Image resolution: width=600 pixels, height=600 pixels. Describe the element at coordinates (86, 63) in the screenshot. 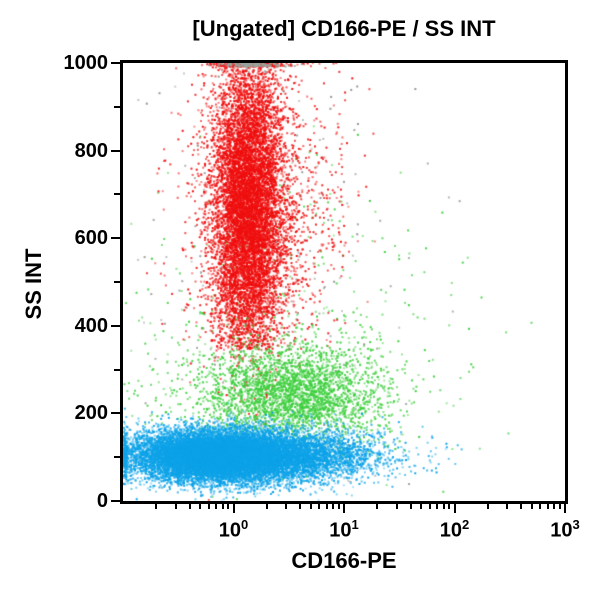

I see `y-tick-label: 1000` at that location.